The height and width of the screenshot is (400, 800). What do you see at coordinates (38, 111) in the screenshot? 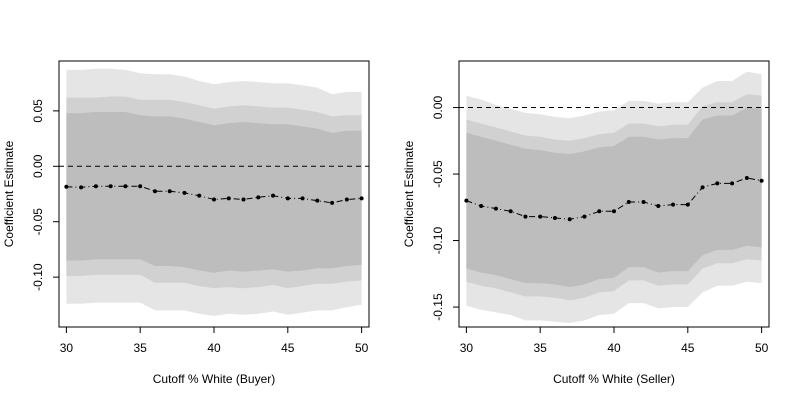
I see `y-tick-label: 0.05` at bounding box center [38, 111].